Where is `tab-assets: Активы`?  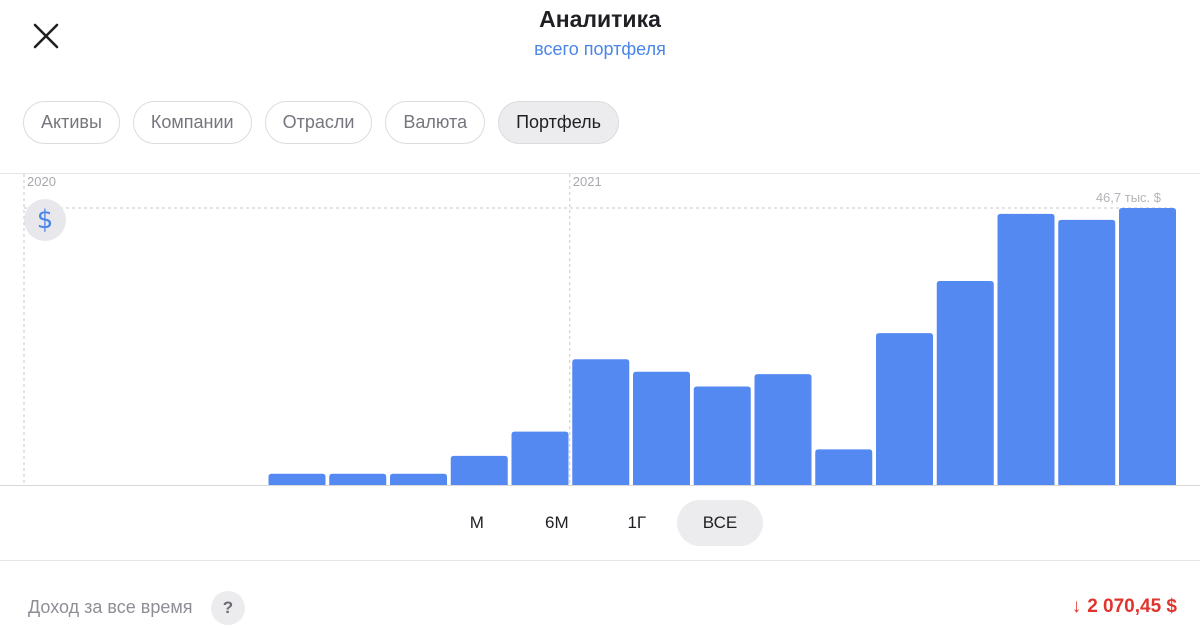
tab-assets: Активы is located at coordinates (71, 122).